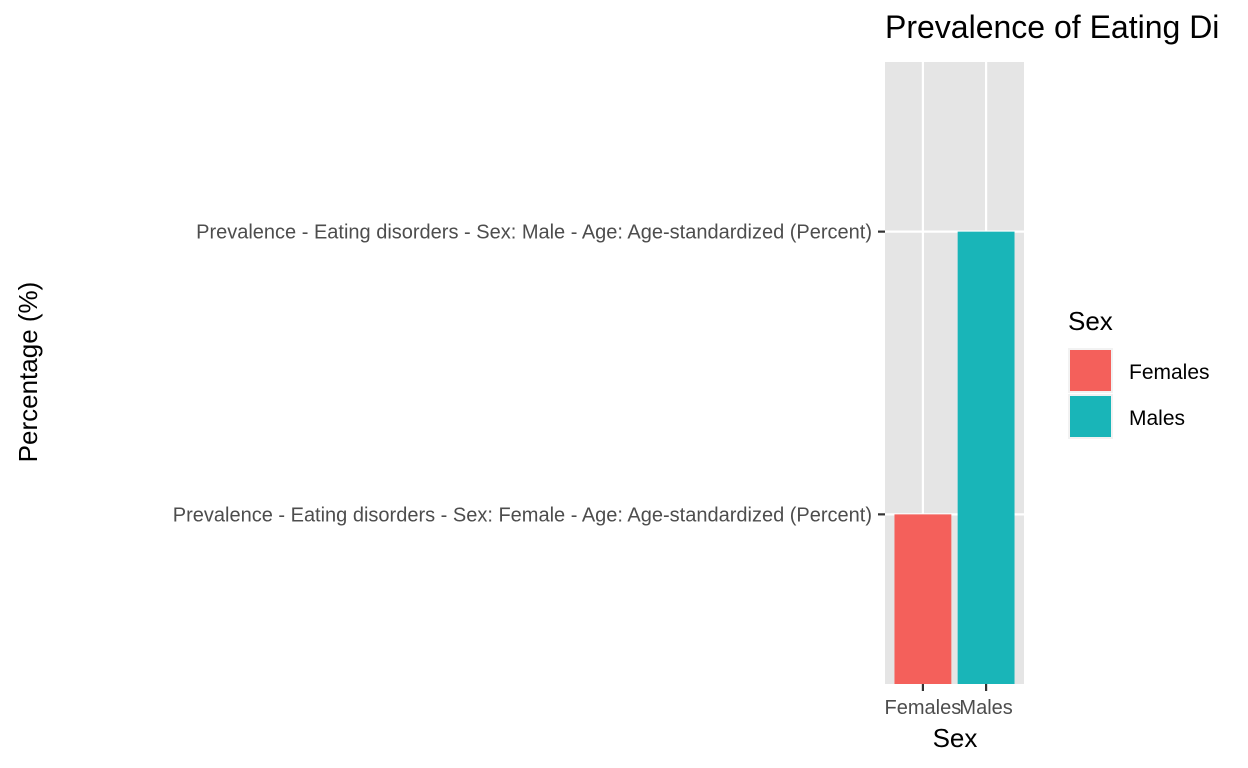  Describe the element at coordinates (954, 458) in the screenshot. I see `bars` at that location.